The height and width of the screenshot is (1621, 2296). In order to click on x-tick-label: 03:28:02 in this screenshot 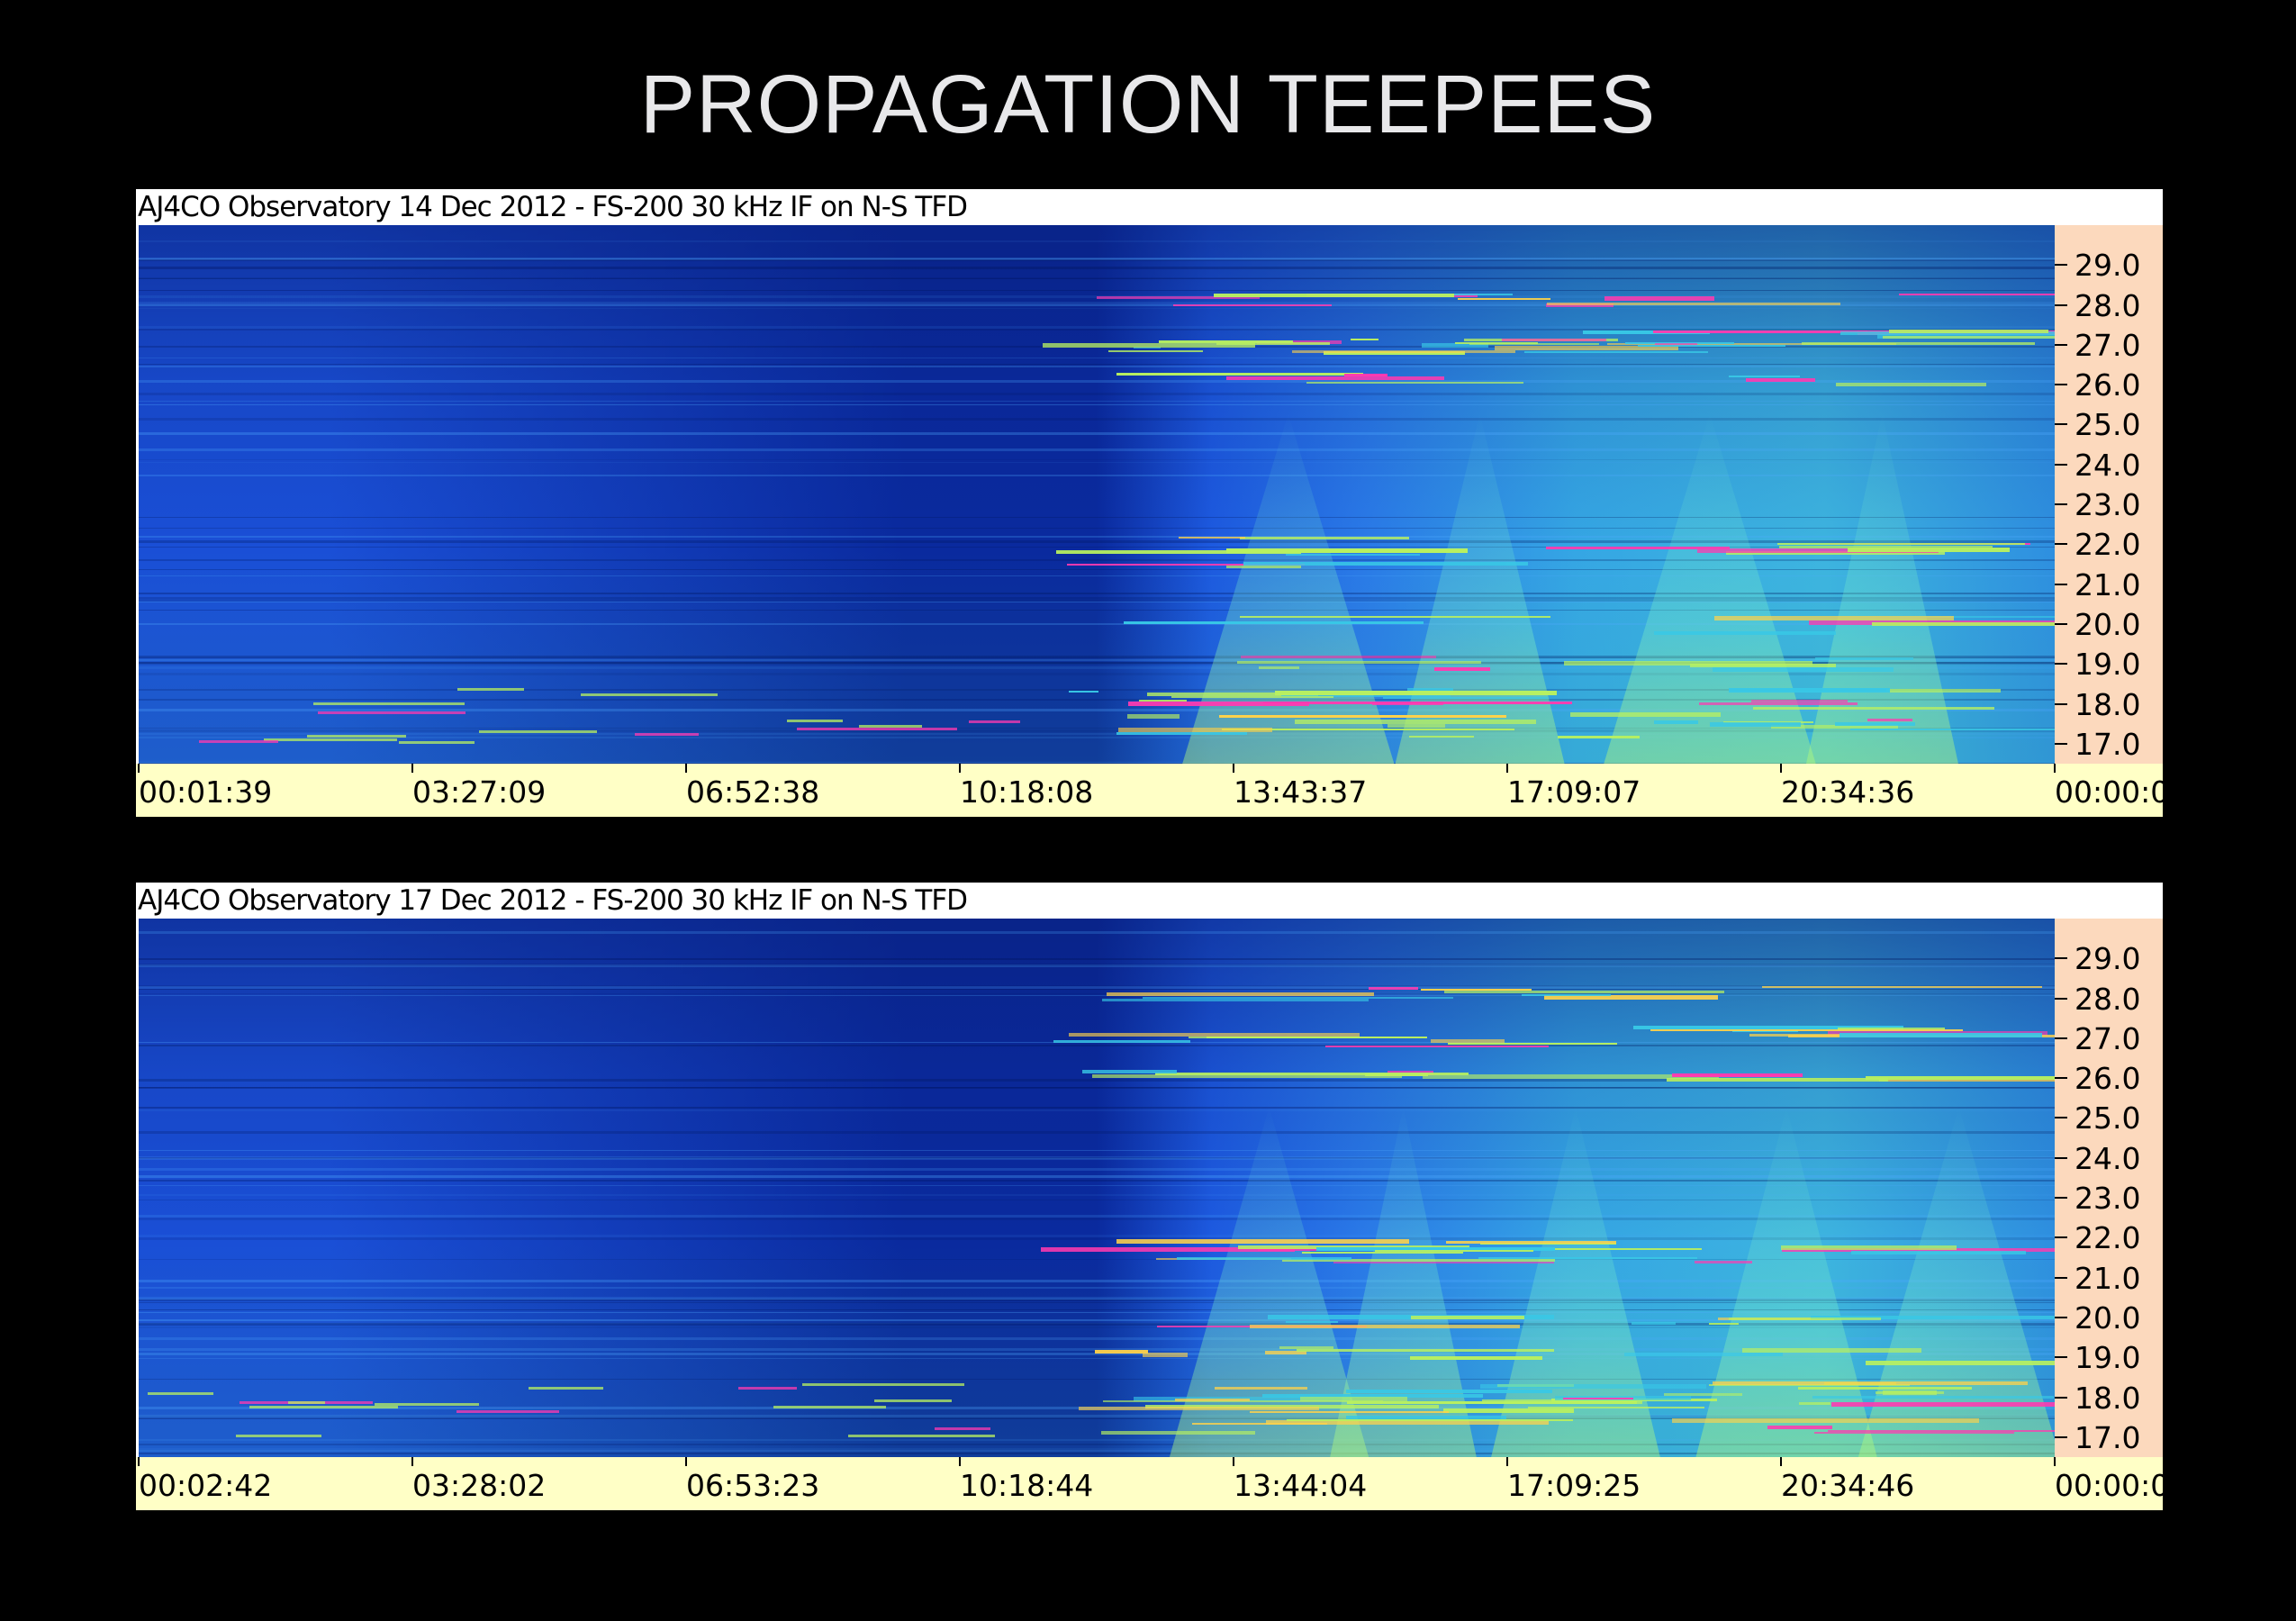, I will do `click(480, 1485)`.